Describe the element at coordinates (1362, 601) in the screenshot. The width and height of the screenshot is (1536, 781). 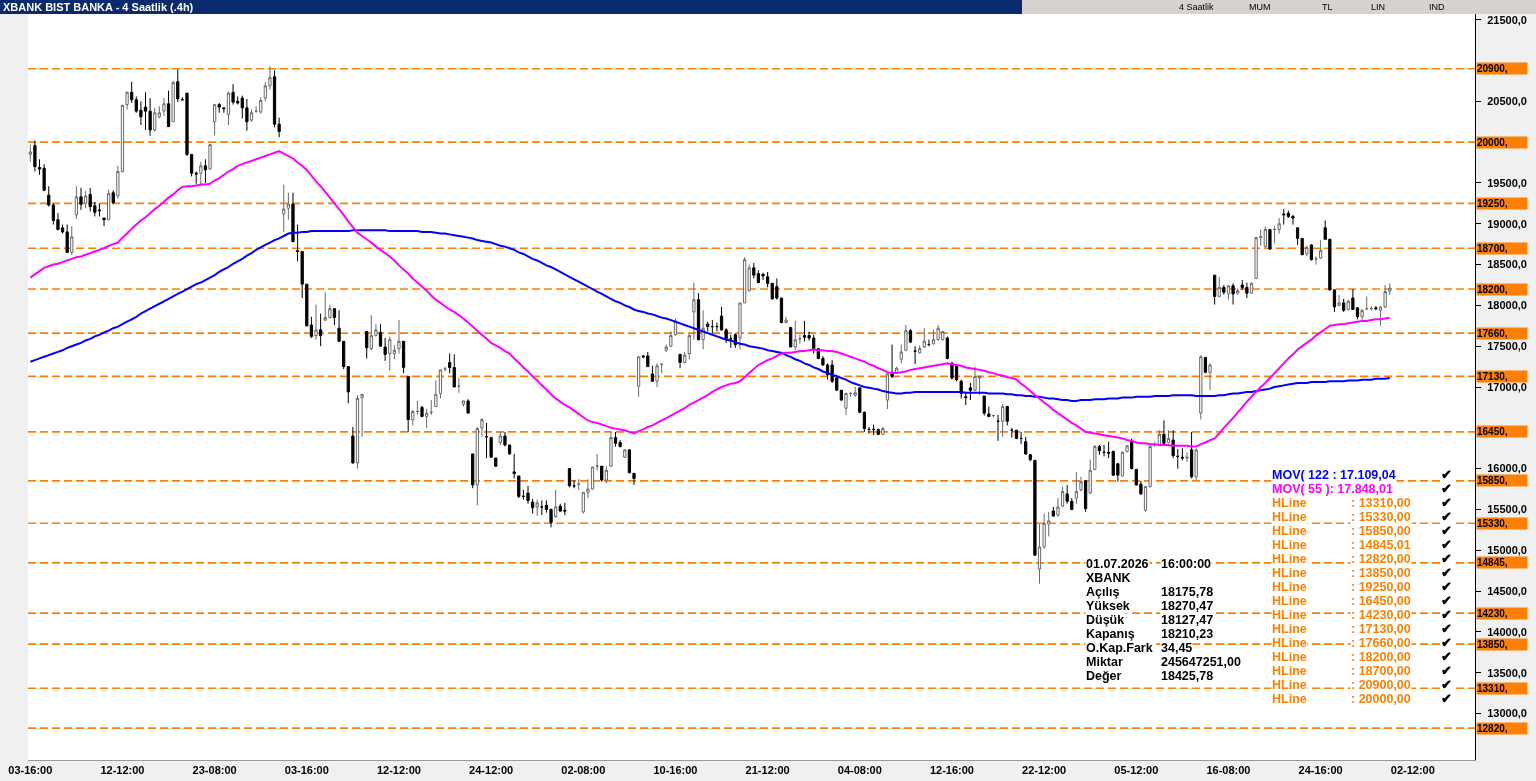
I see `text: HLine : 16450,00 ✔` at that location.